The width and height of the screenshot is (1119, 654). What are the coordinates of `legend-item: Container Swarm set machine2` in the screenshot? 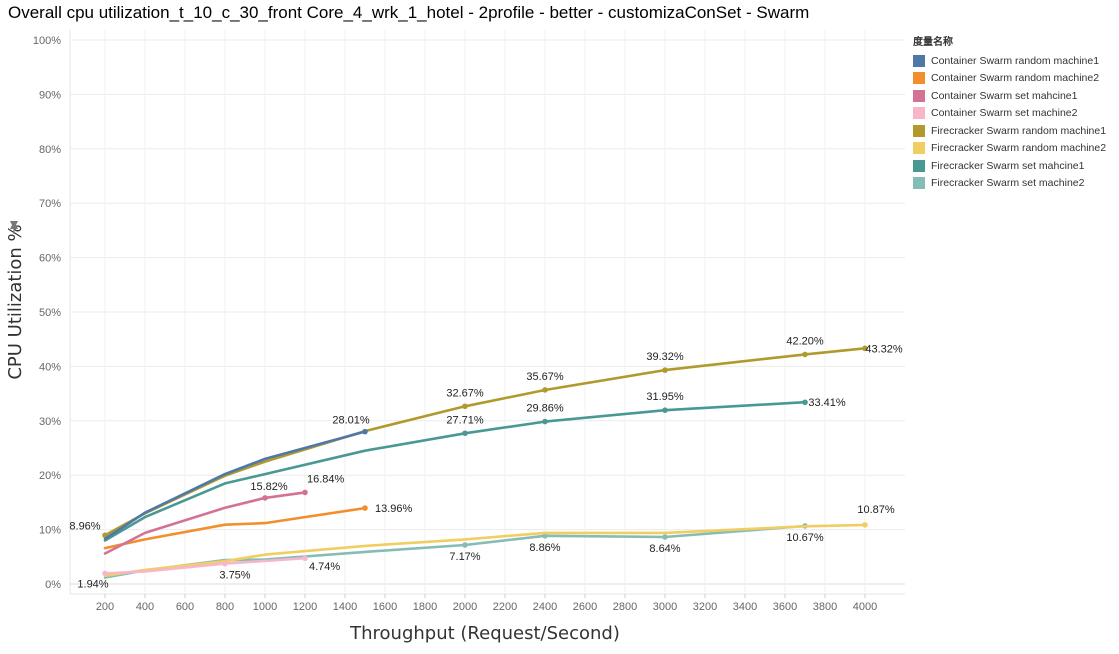 It's located at (1009, 114).